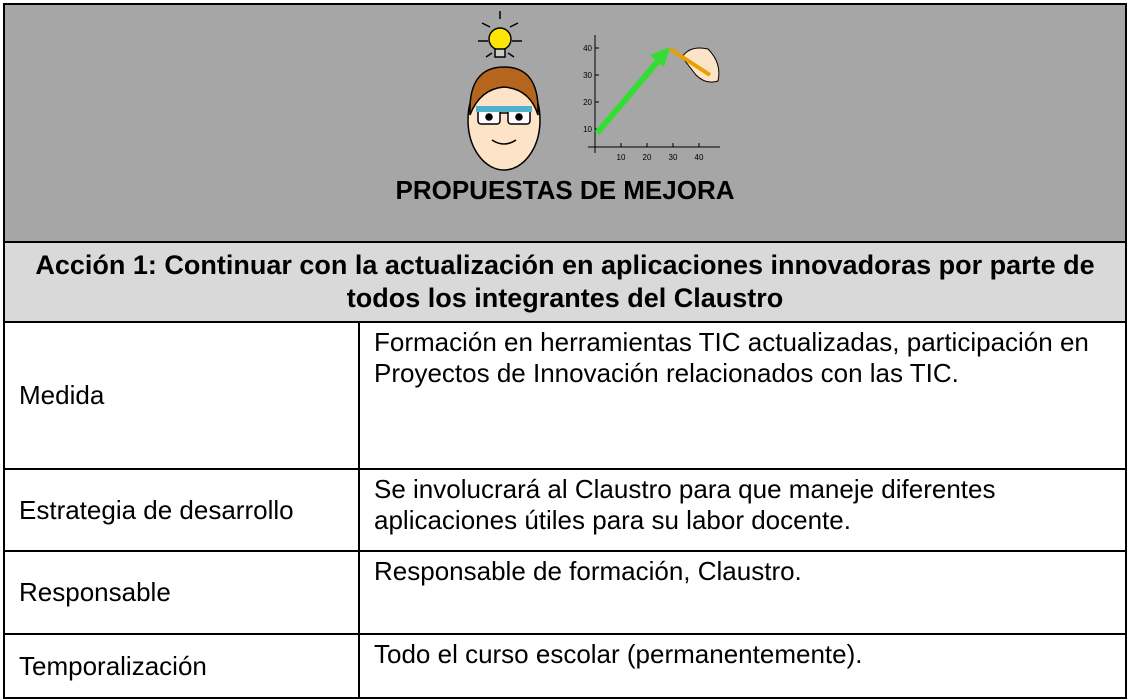 The image size is (1130, 700). What do you see at coordinates (565, 190) in the screenshot?
I see `header-title: PROPUESTAS DE MEJORA` at bounding box center [565, 190].